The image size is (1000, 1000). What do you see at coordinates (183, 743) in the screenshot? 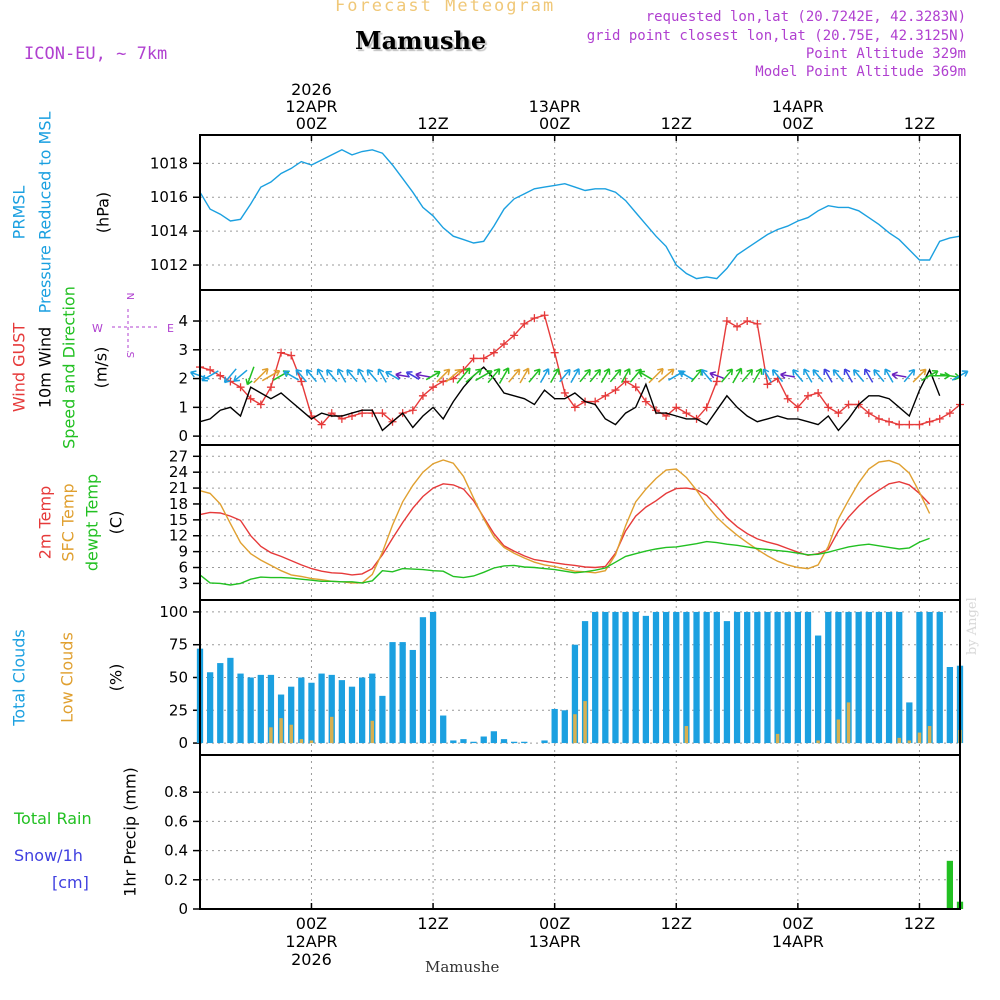
I see `y-tick-label: 0` at bounding box center [183, 743].